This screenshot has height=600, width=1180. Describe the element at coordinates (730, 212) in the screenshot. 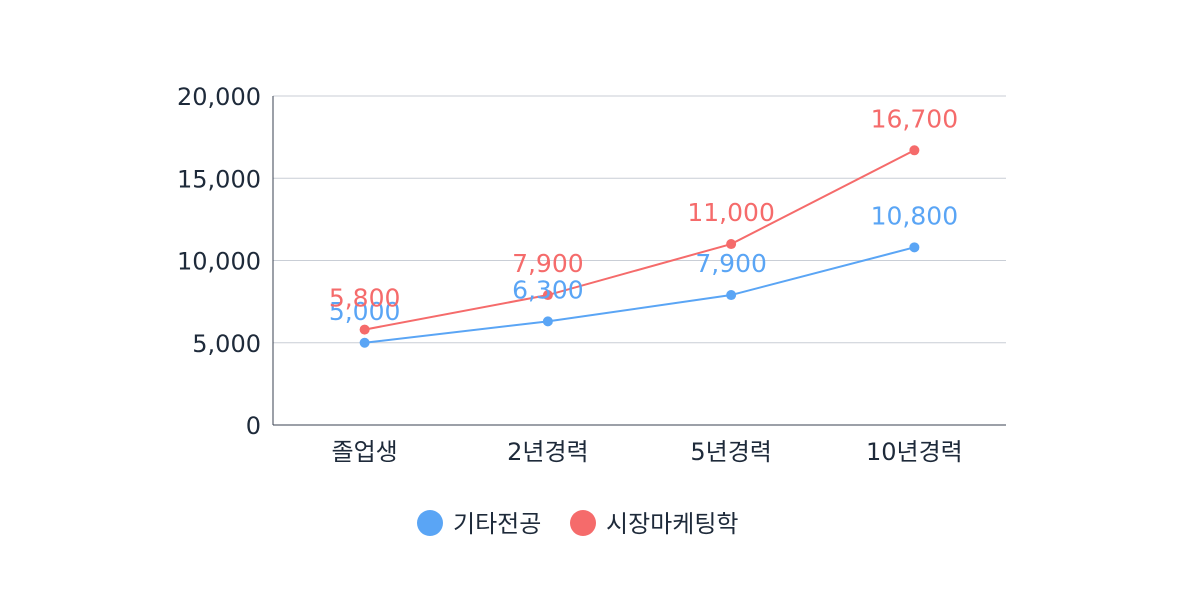

I see `data-label: 11,000` at that location.